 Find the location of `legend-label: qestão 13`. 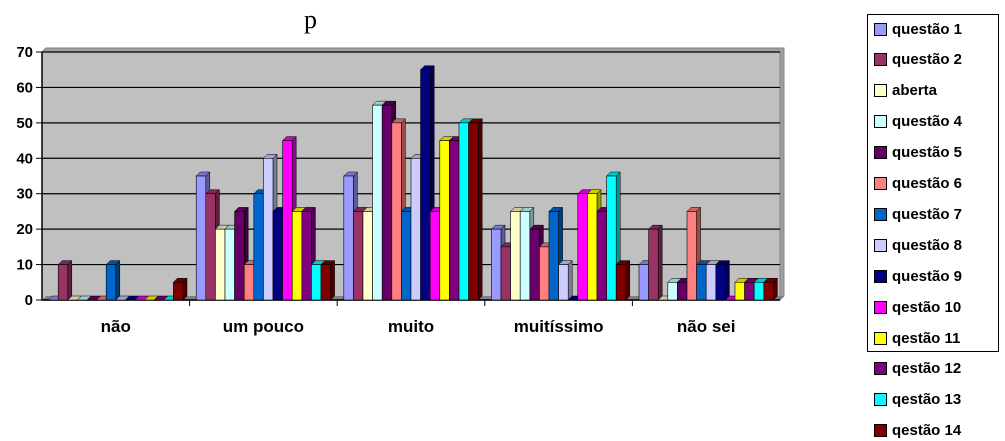

legend-label: qestão 13 is located at coordinates (927, 400).